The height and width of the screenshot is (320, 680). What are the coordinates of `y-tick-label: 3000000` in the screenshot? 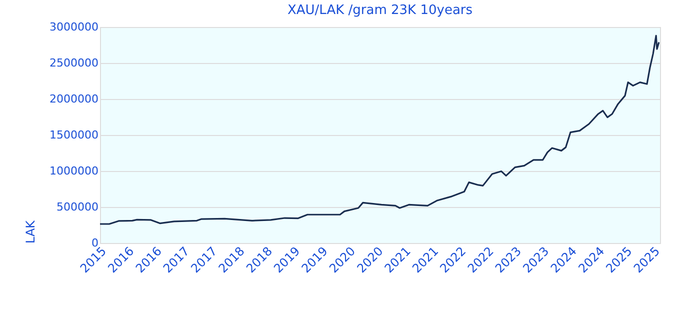 It's located at (74, 27).